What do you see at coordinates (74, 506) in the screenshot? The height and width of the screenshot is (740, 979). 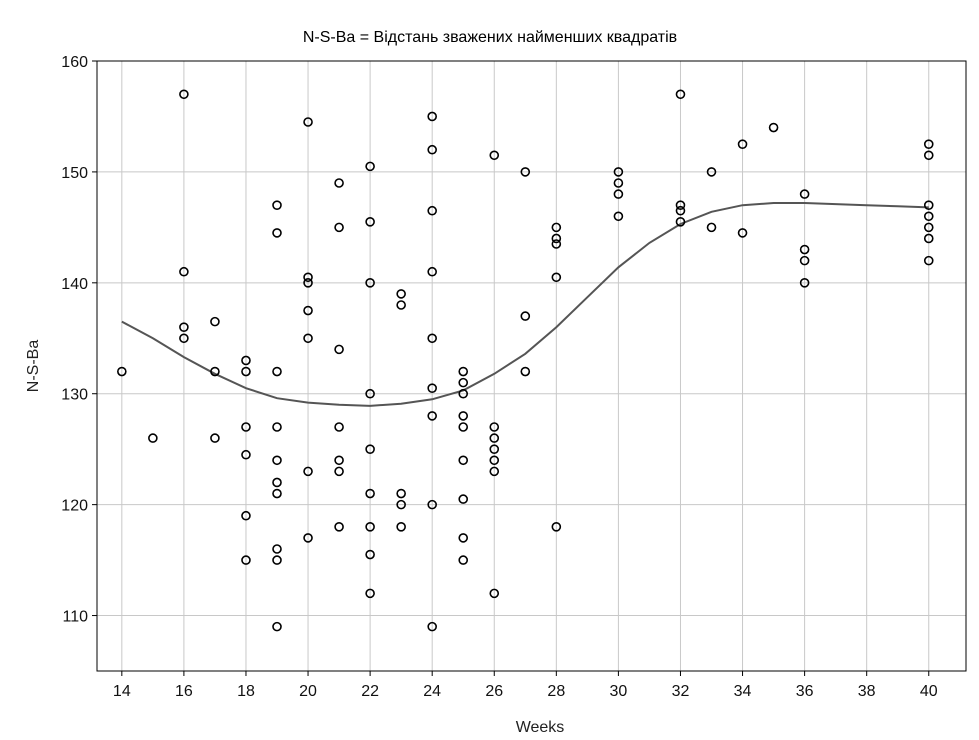 I see `y-tick-label: 120` at bounding box center [74, 506].